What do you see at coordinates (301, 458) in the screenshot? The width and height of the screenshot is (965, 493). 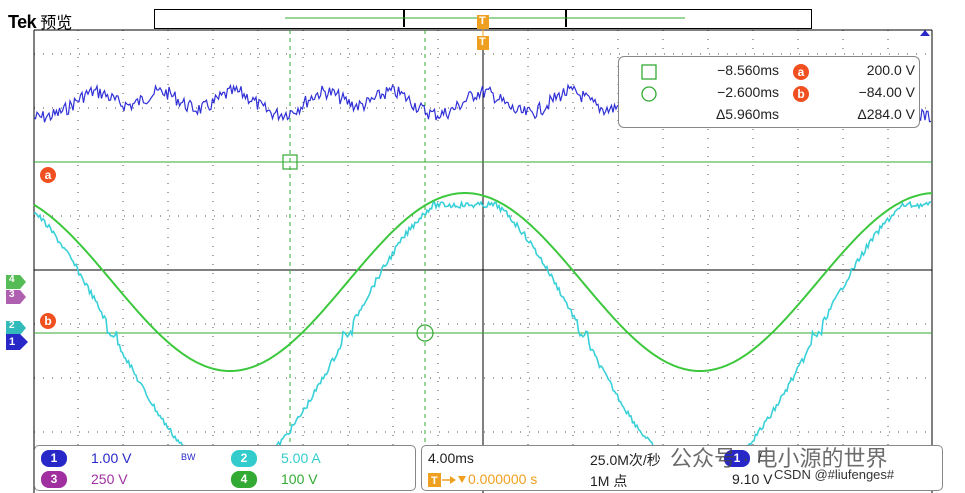 I see `ch2-scale: 5.00 A` at bounding box center [301, 458].